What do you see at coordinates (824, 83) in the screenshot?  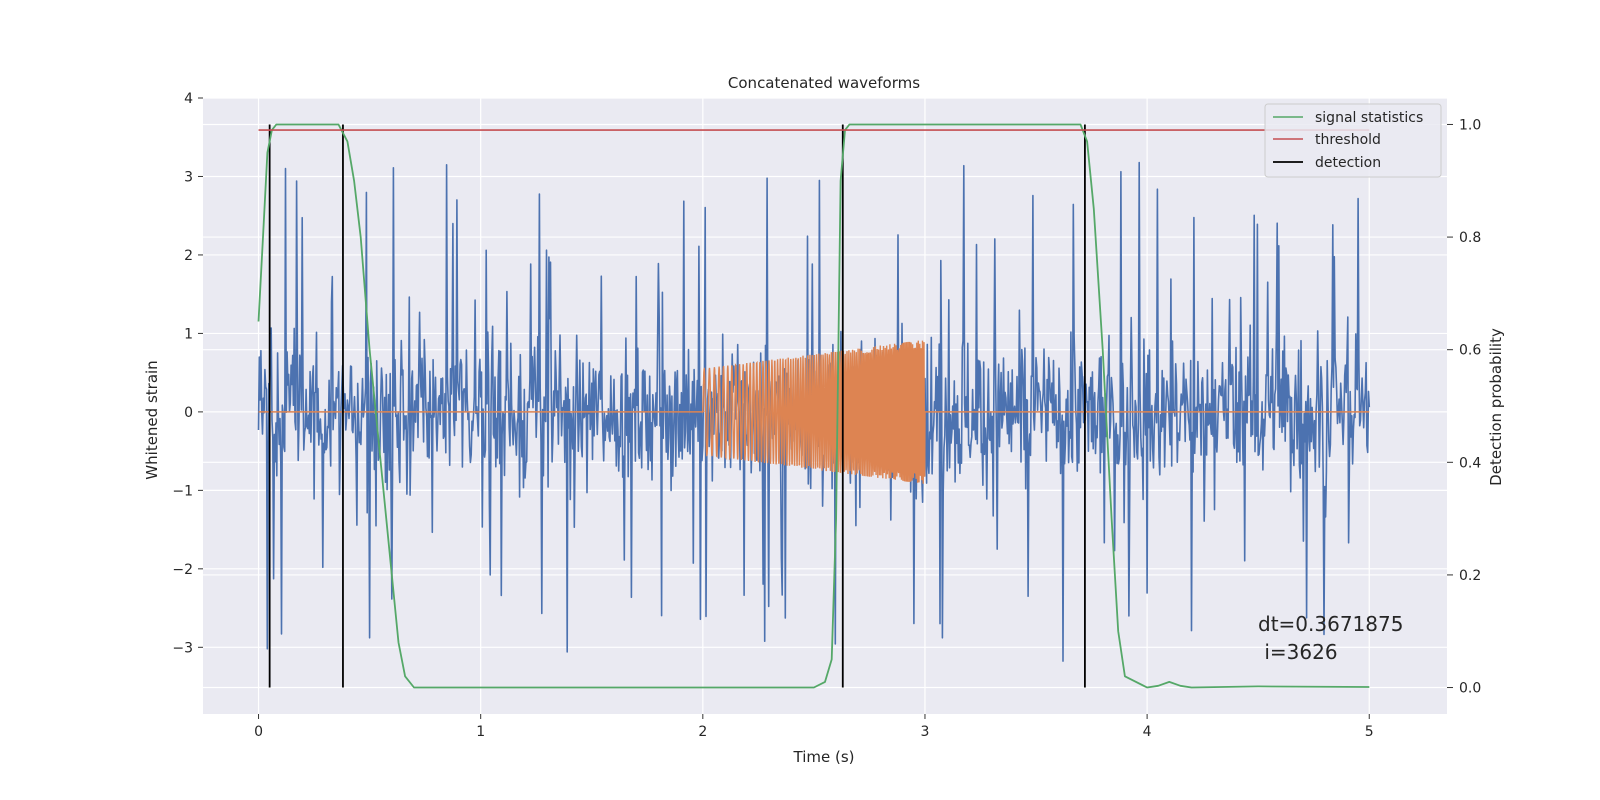 I see `chart-title: Concatenated waveforms` at bounding box center [824, 83].